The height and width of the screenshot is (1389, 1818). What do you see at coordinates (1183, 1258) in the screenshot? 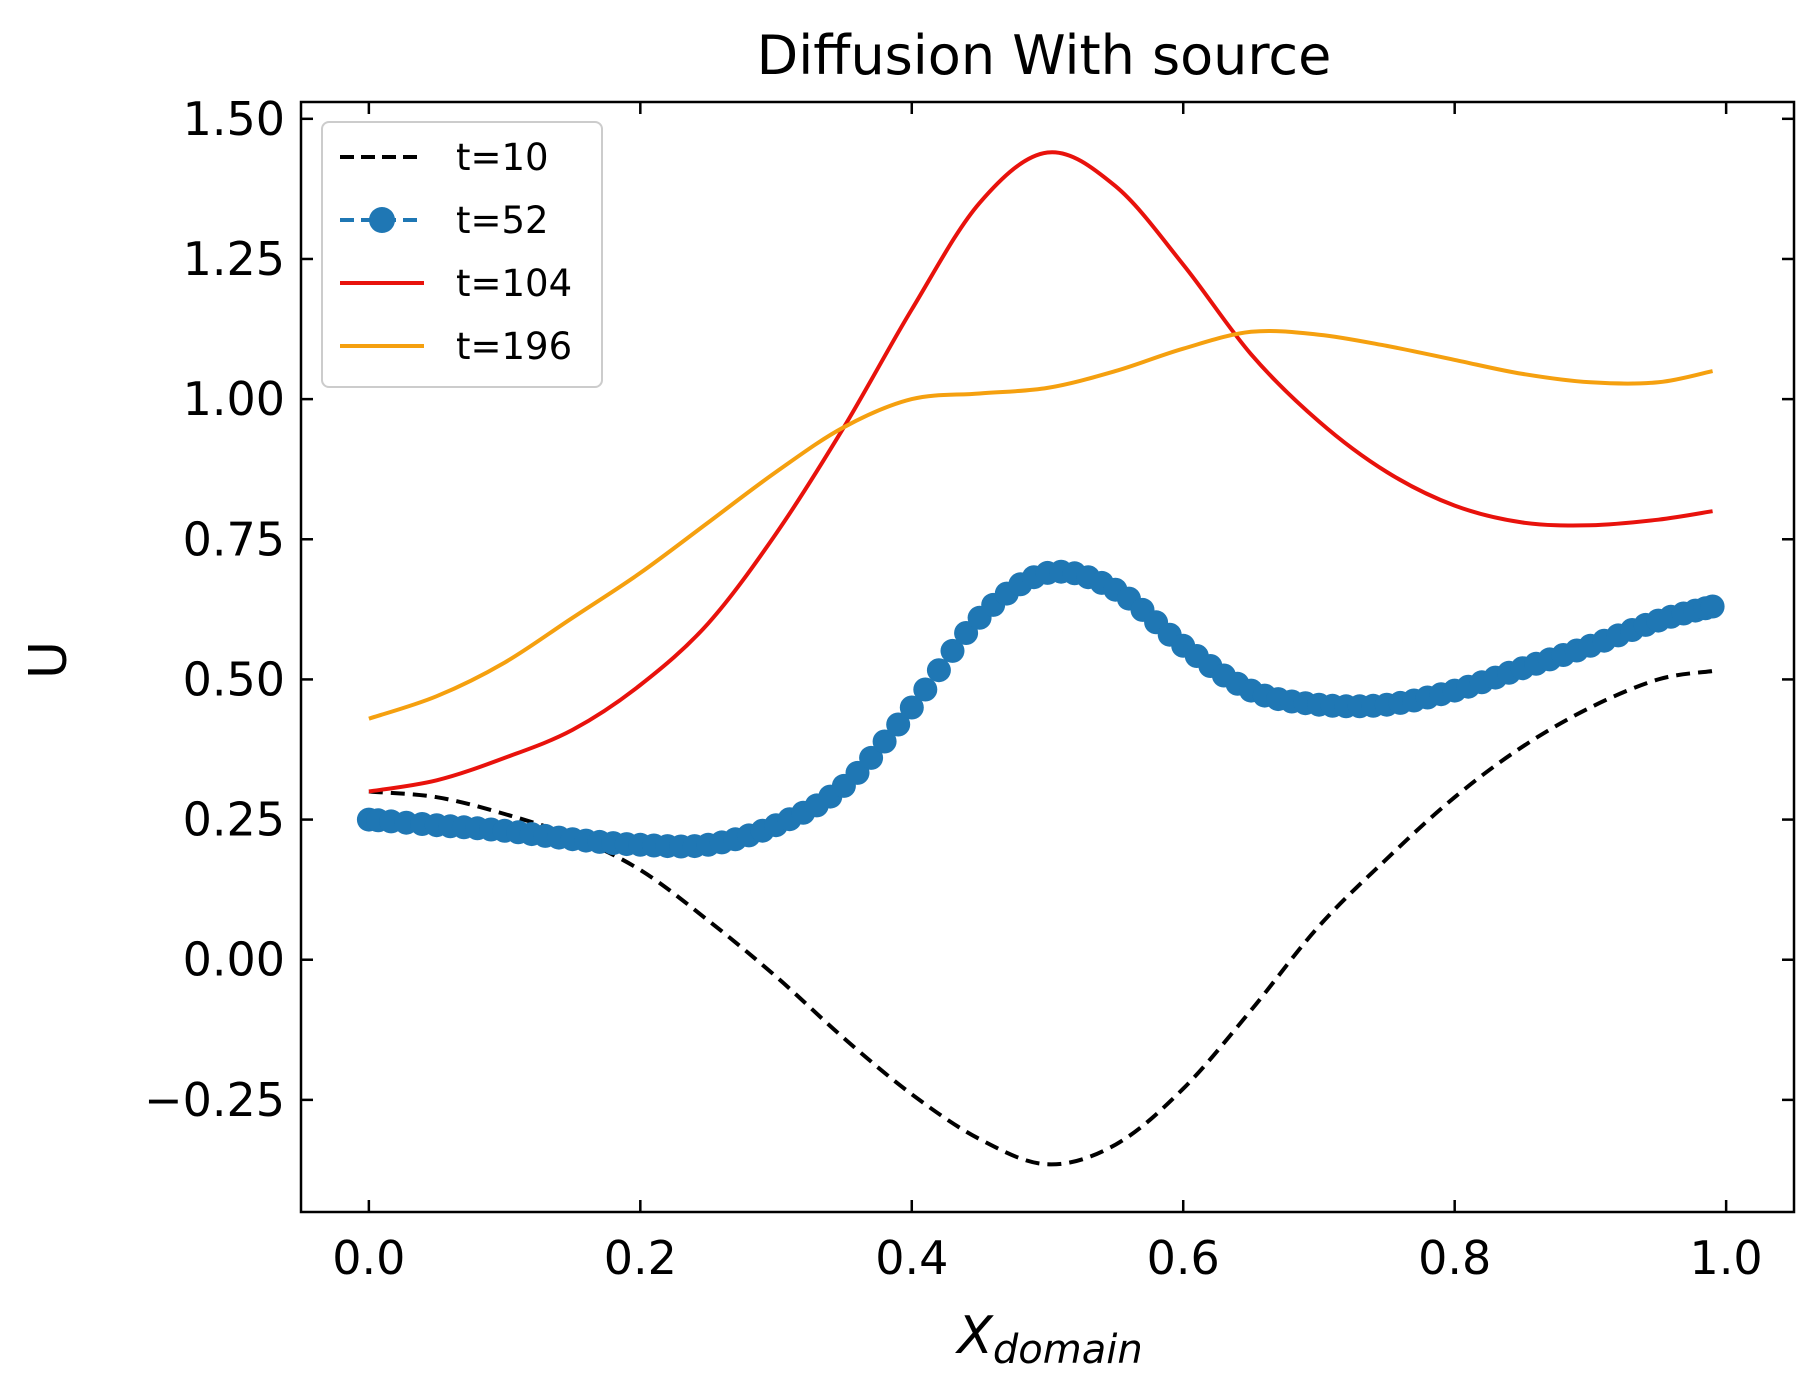
I see `x-tick-label: 0.6` at bounding box center [1183, 1258].